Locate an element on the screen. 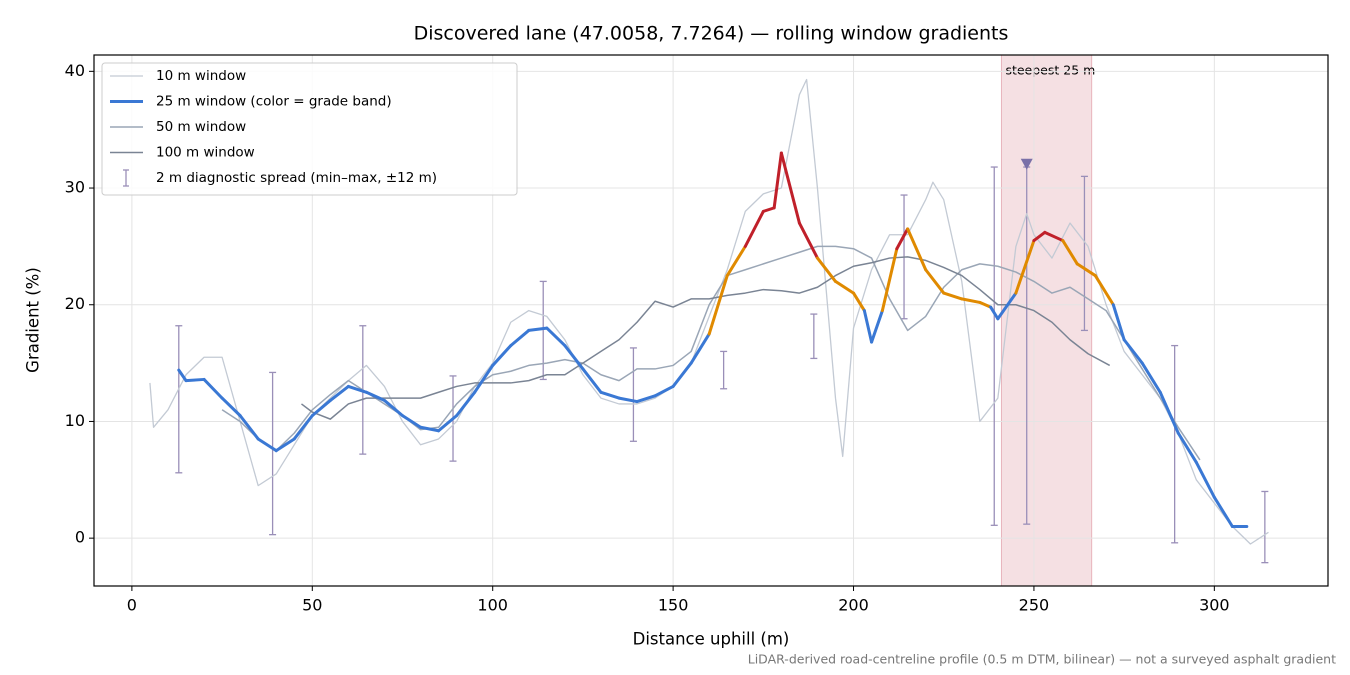 Image resolution: width=1350 pixels, height=675 pixels. x-tick-label: 300 is located at coordinates (1214, 605).